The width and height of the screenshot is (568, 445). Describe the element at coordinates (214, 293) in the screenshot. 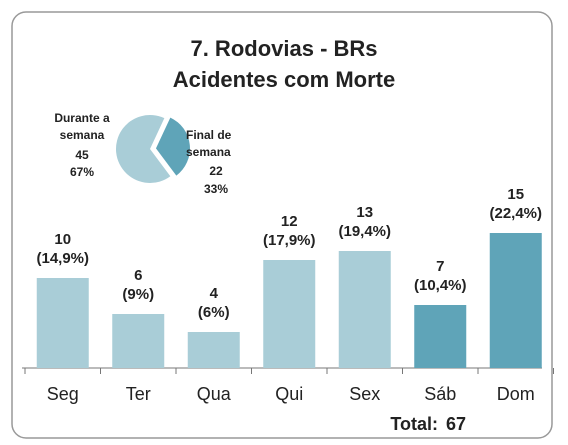

I see `value-label: 4` at that location.